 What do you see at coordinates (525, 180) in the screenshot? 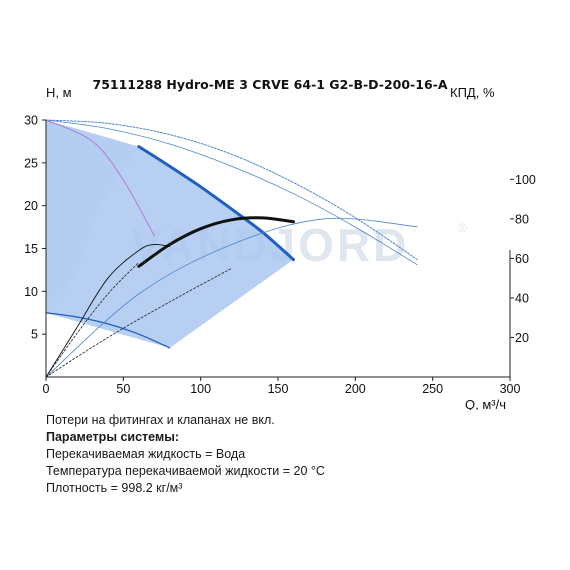
I see `y-right-tick-label: 100` at bounding box center [525, 180].